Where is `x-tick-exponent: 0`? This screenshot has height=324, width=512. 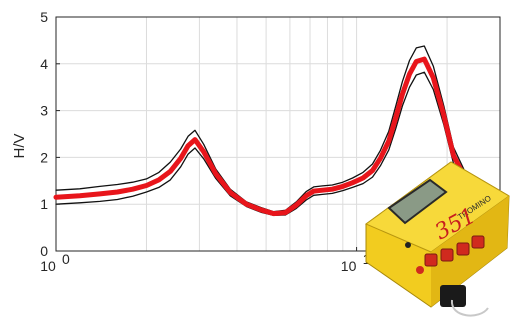 x-tick-exponent: 0 is located at coordinates (66, 259).